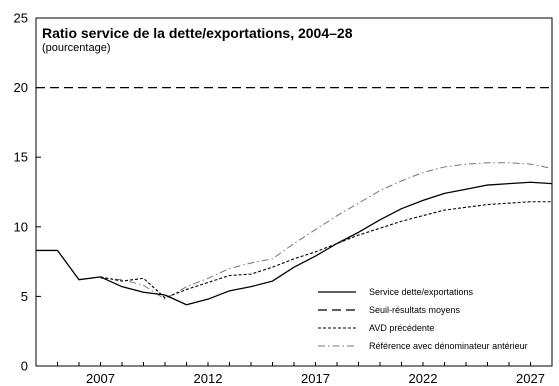 Image resolution: width=559 pixels, height=386 pixels. I want to click on x-tick-label: 2007, so click(100, 378).